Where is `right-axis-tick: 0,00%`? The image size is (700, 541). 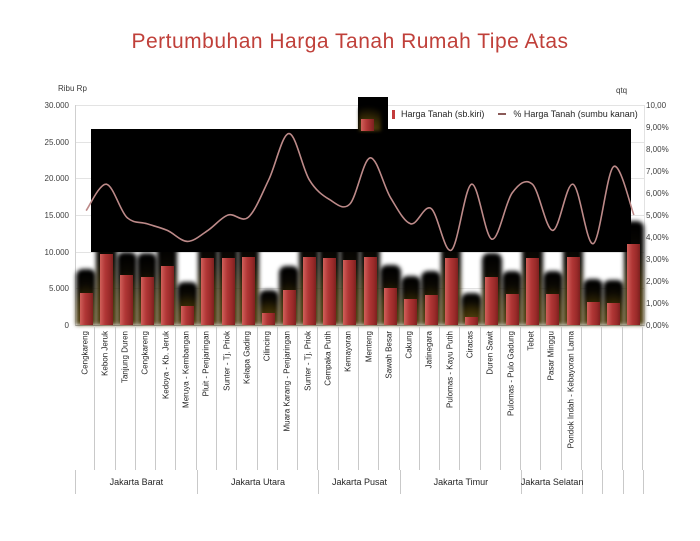 right-axis-tick: 0,00% is located at coordinates (657, 325).